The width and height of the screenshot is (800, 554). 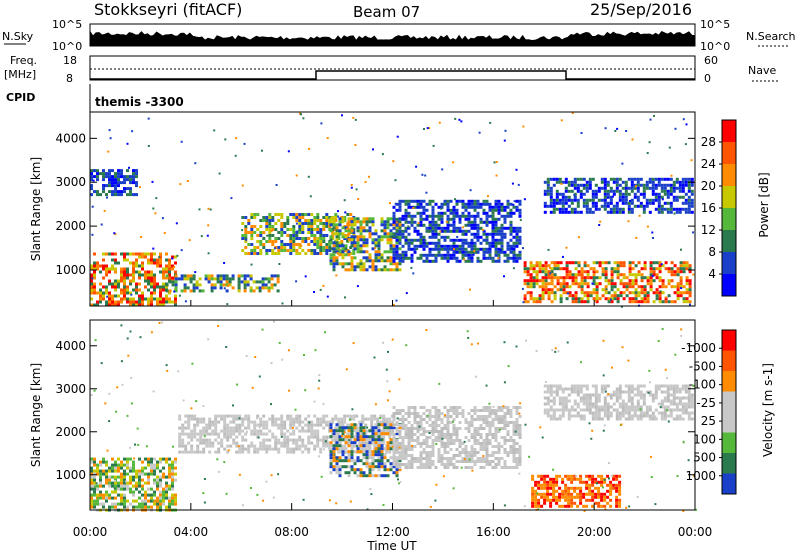 What do you see at coordinates (764, 204) in the screenshot?
I see `power-colorbar-label: Power [dB]` at bounding box center [764, 204].